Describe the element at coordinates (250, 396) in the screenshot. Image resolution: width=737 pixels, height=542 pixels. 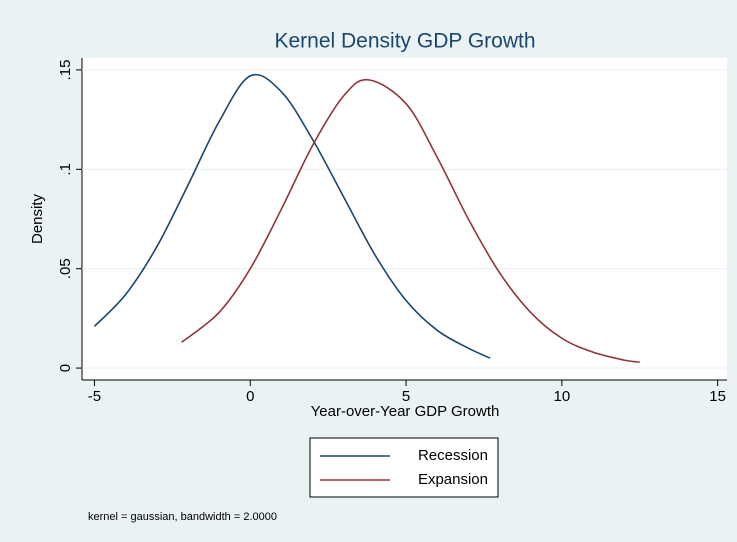
I see `x-tick-label: 0` at that location.